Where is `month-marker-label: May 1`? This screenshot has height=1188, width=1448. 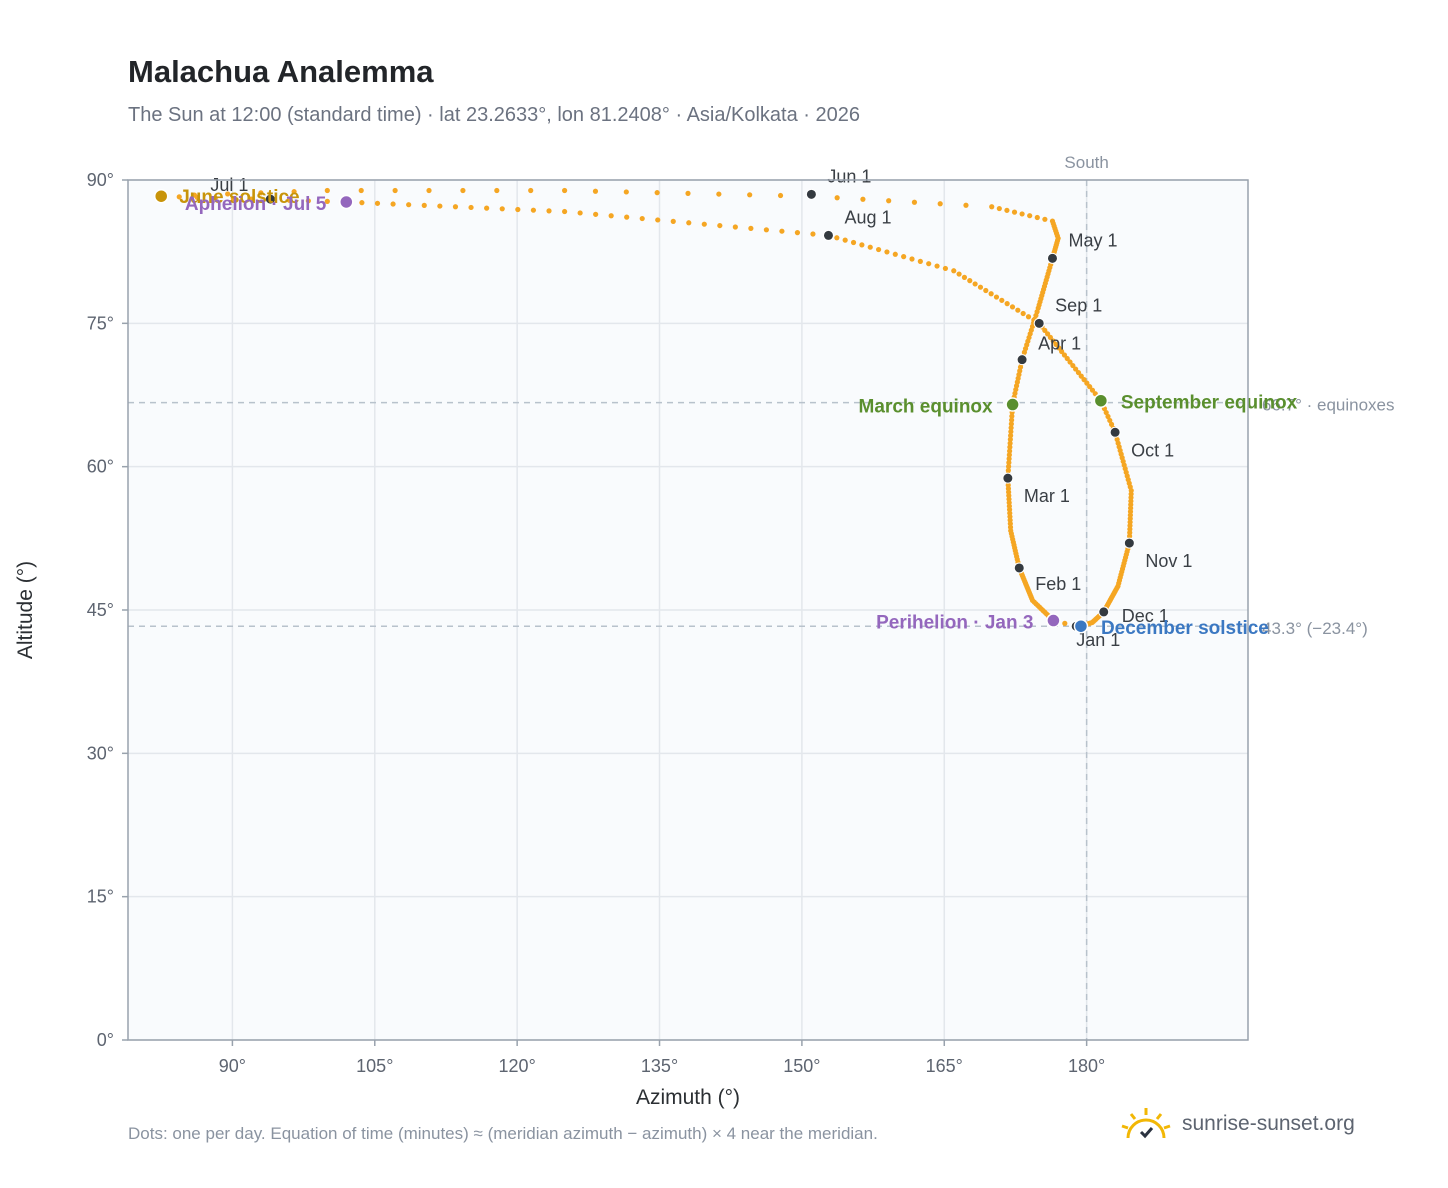 month-marker-label: May 1 is located at coordinates (1092, 240).